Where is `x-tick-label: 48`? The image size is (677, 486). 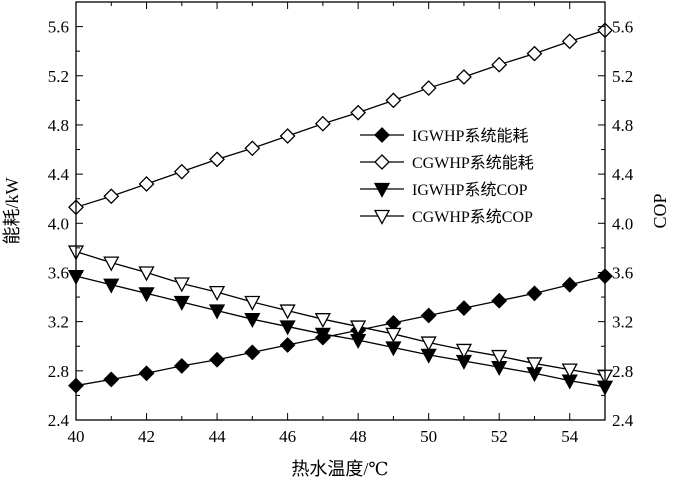
x-tick-label: 48 is located at coordinates (358, 436).